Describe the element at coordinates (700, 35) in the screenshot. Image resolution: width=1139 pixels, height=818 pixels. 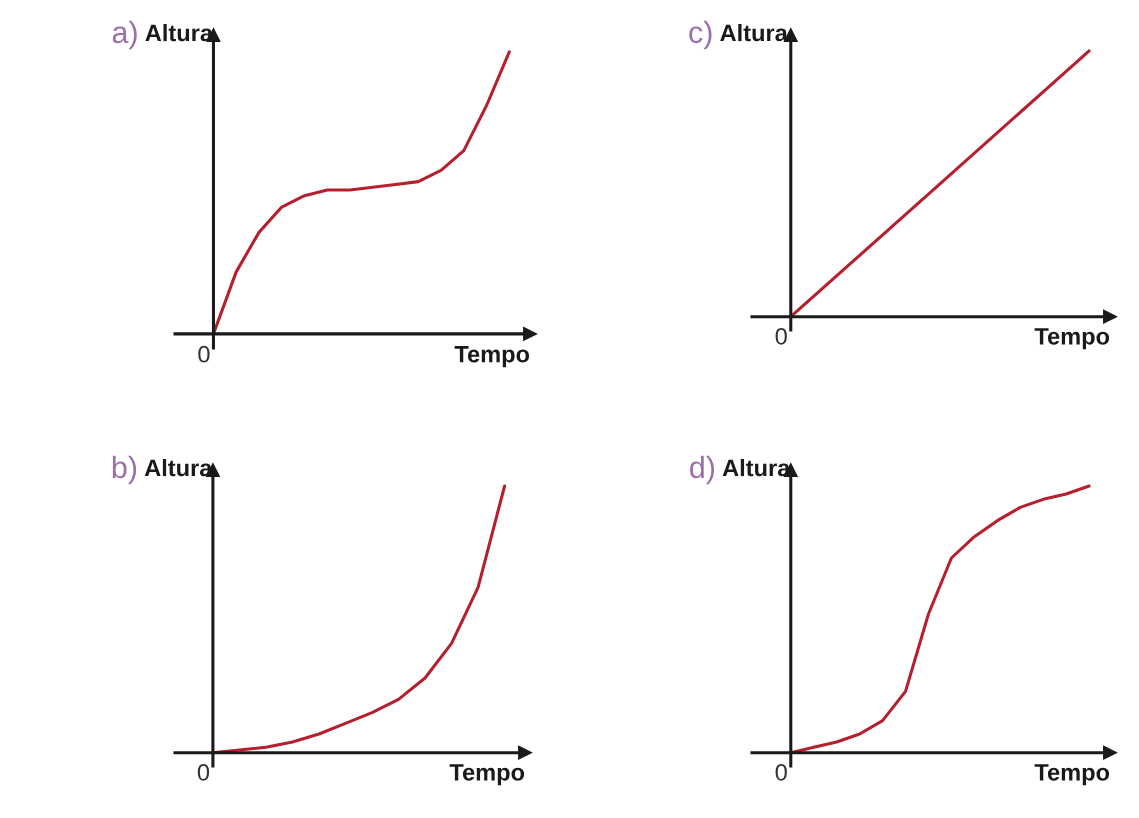
I see `chart-title: c)` at that location.